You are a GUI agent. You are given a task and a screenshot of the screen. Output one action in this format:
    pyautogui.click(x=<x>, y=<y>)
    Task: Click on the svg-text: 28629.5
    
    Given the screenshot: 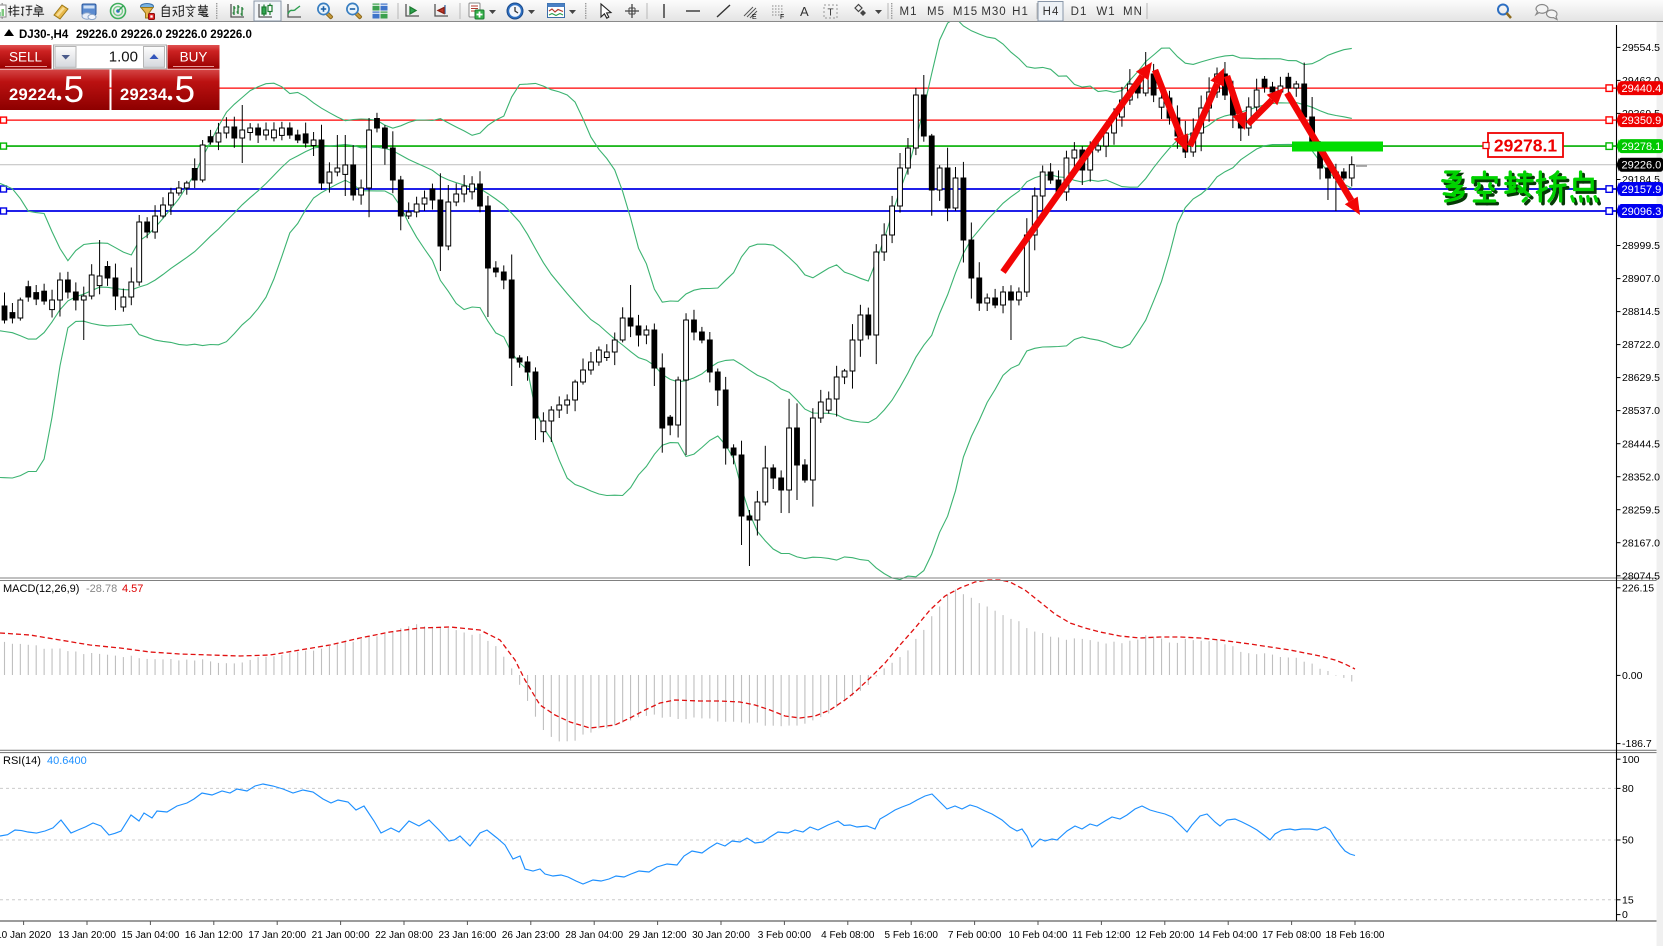 What is the action you would take?
    pyautogui.click(x=1641, y=378)
    